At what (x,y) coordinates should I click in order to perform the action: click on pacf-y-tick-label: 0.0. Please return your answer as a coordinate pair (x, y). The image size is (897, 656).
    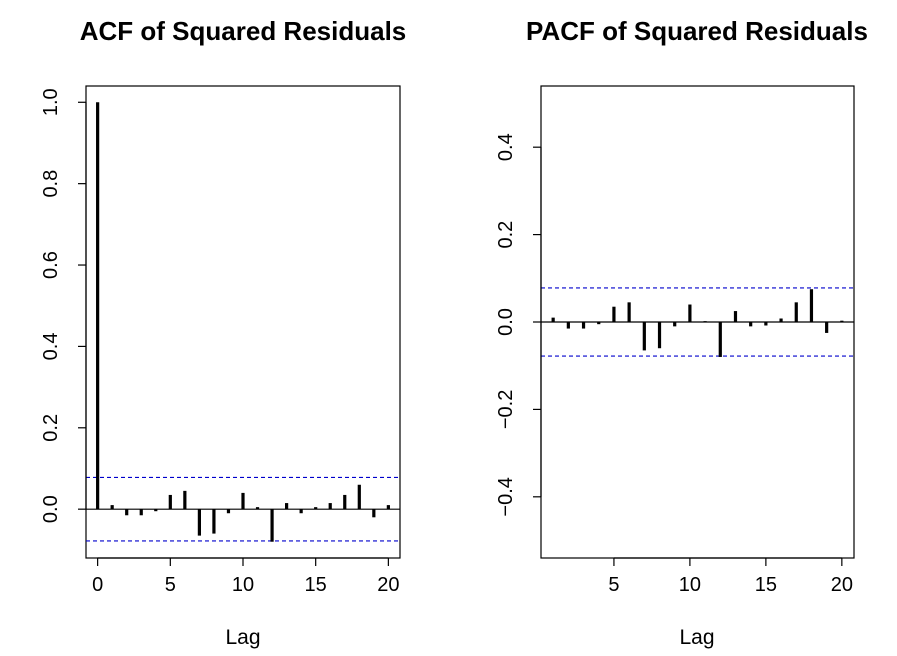
    Looking at the image, I should click on (506, 322).